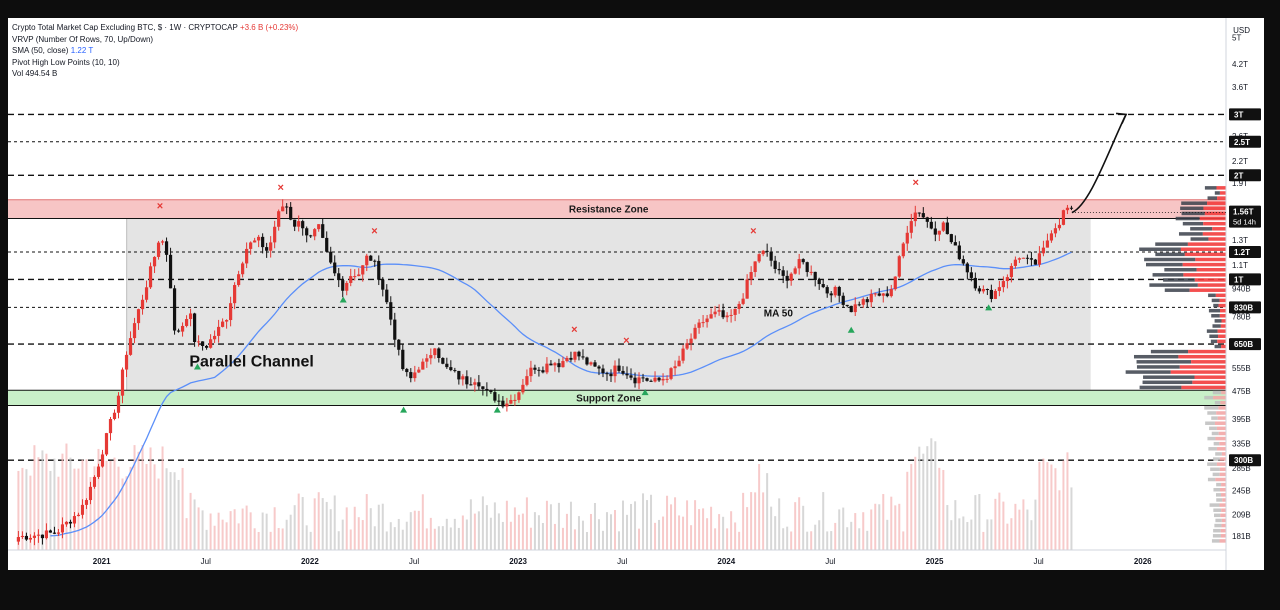  Describe the element at coordinates (155, 51) in the screenshot. I see `indicator-sma: SMA (50, close) 1.22 T` at that location.